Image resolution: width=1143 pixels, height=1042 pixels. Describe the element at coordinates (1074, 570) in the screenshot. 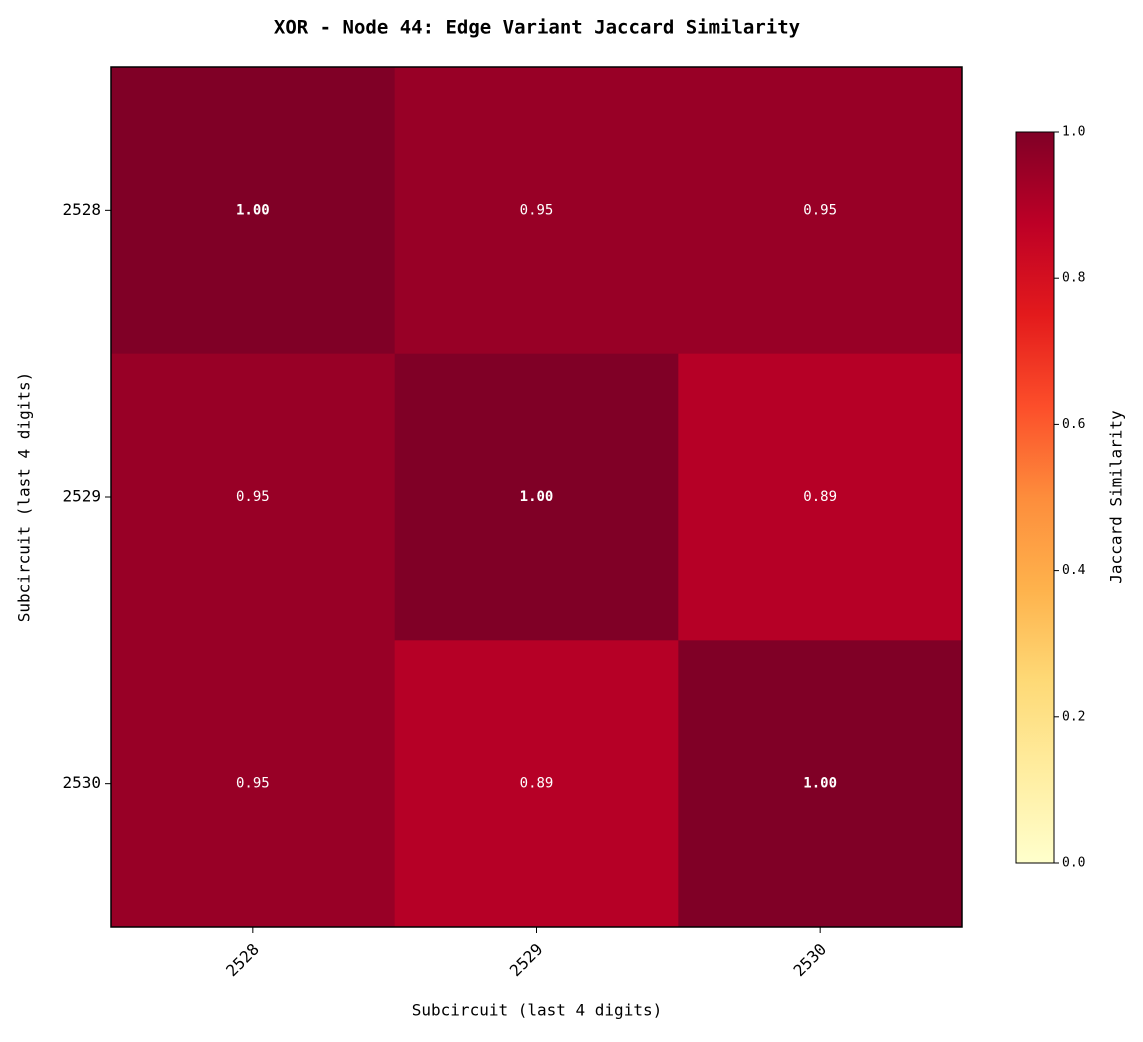

I see `colorbar-tick-label: 0.4` at that location.